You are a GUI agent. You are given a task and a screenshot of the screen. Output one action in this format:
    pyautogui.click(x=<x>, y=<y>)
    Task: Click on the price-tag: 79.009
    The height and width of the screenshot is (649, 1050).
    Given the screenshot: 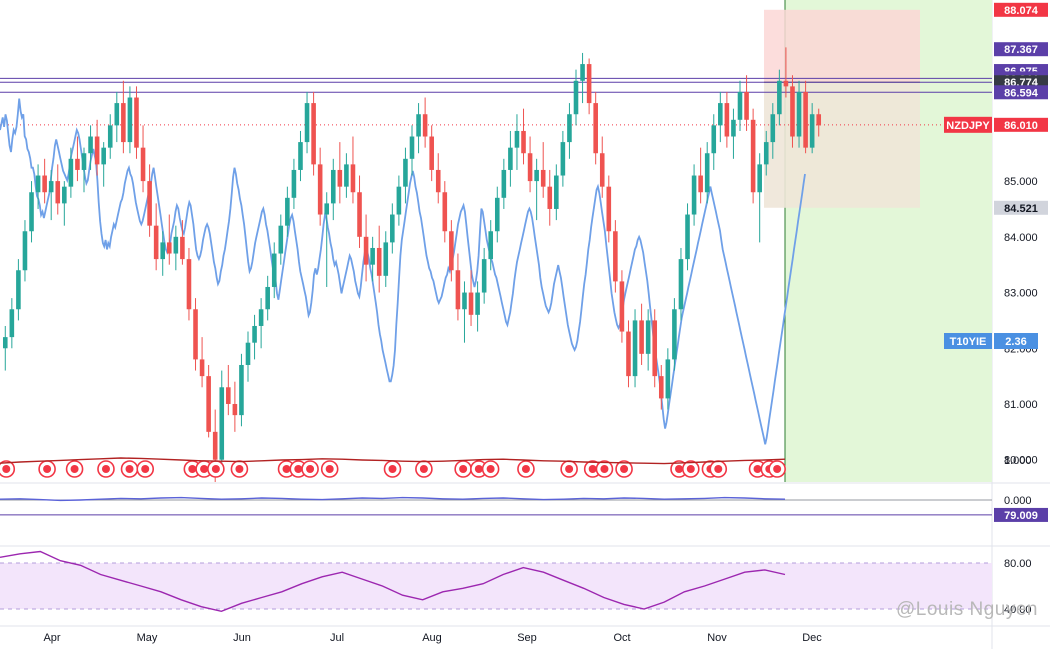 What is the action you would take?
    pyautogui.click(x=1021, y=514)
    